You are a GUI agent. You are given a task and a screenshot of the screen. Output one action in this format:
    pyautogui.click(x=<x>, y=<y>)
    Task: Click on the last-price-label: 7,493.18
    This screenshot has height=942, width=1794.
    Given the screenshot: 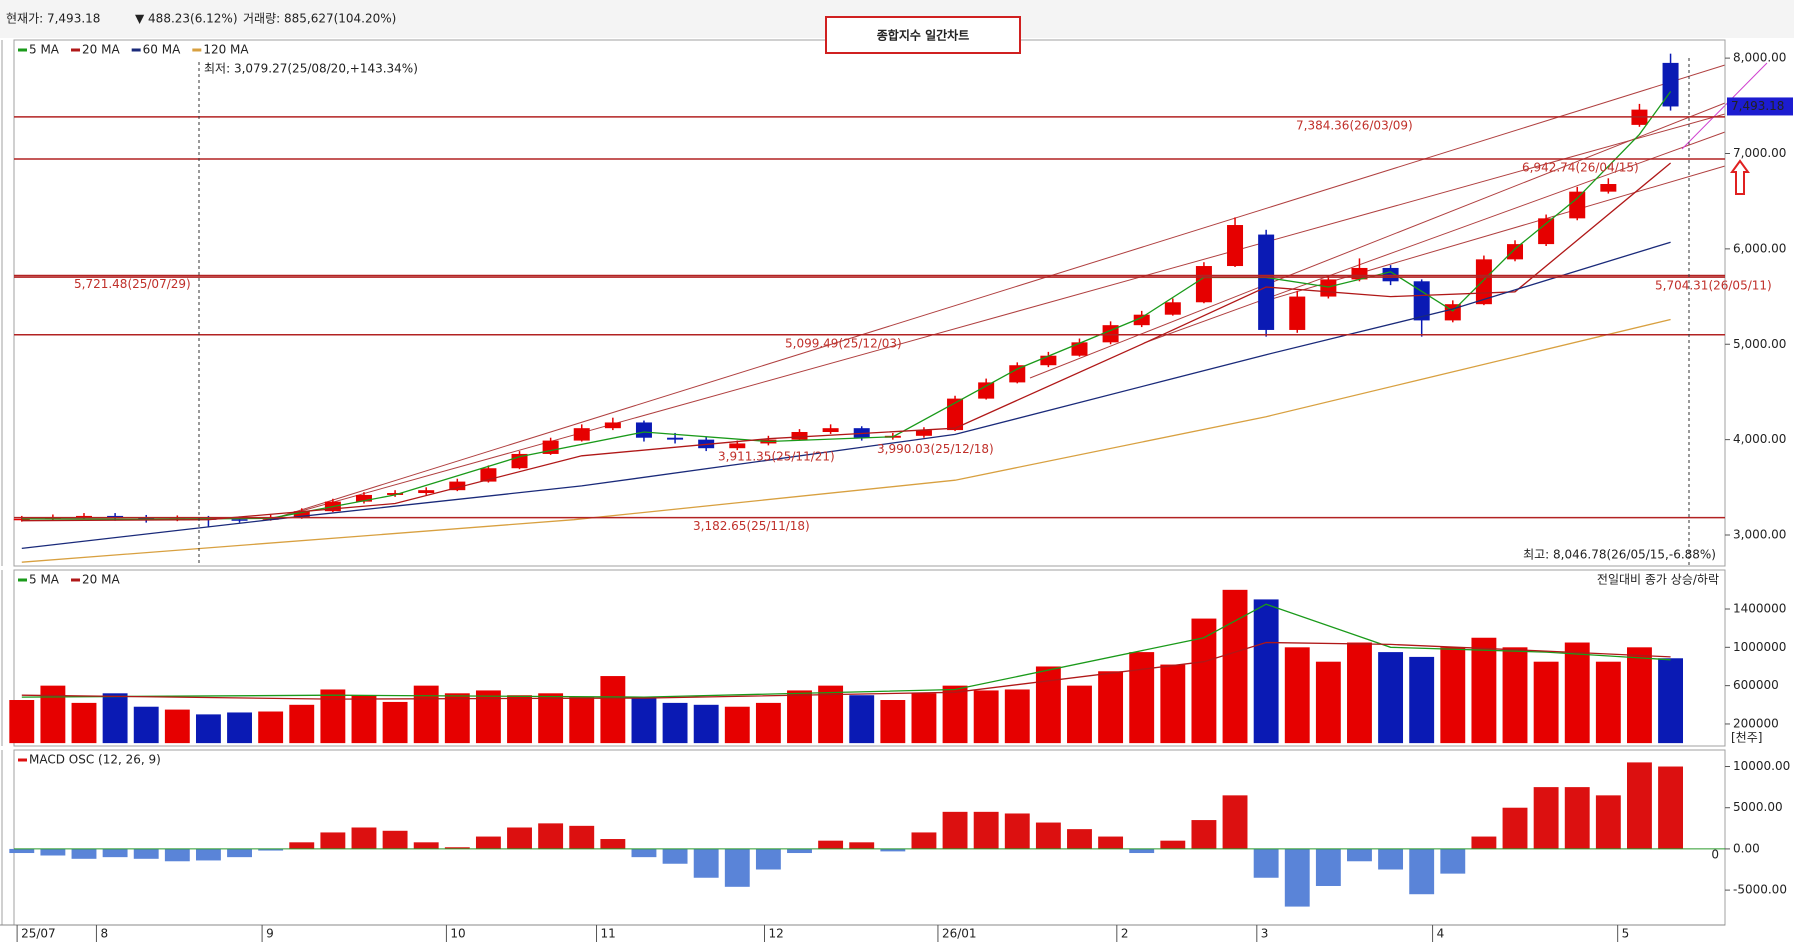 What is the action you would take?
    pyautogui.click(x=1757, y=106)
    